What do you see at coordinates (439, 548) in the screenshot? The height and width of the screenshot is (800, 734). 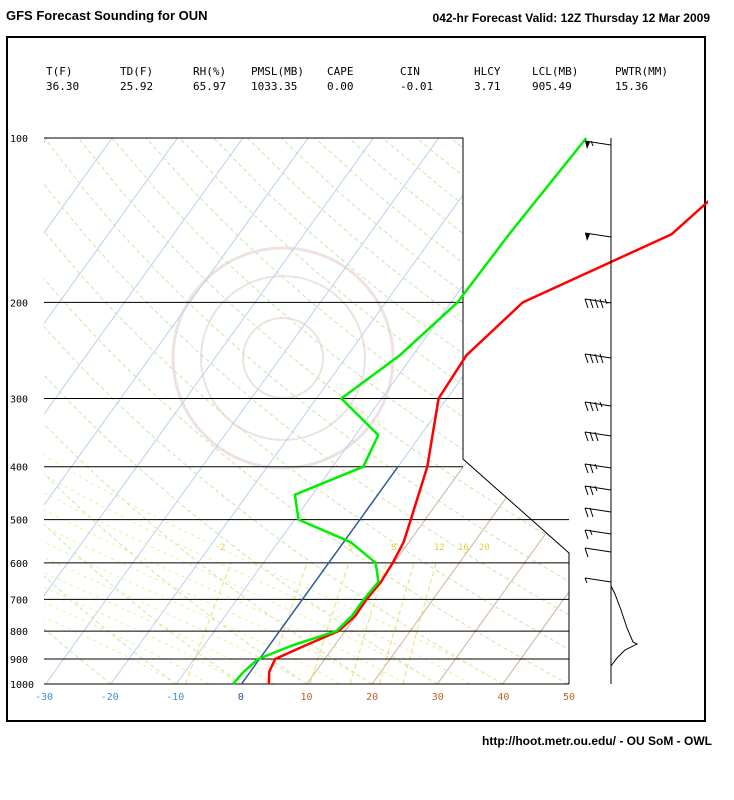 I see `mixing-ratio-label: 12` at bounding box center [439, 548].